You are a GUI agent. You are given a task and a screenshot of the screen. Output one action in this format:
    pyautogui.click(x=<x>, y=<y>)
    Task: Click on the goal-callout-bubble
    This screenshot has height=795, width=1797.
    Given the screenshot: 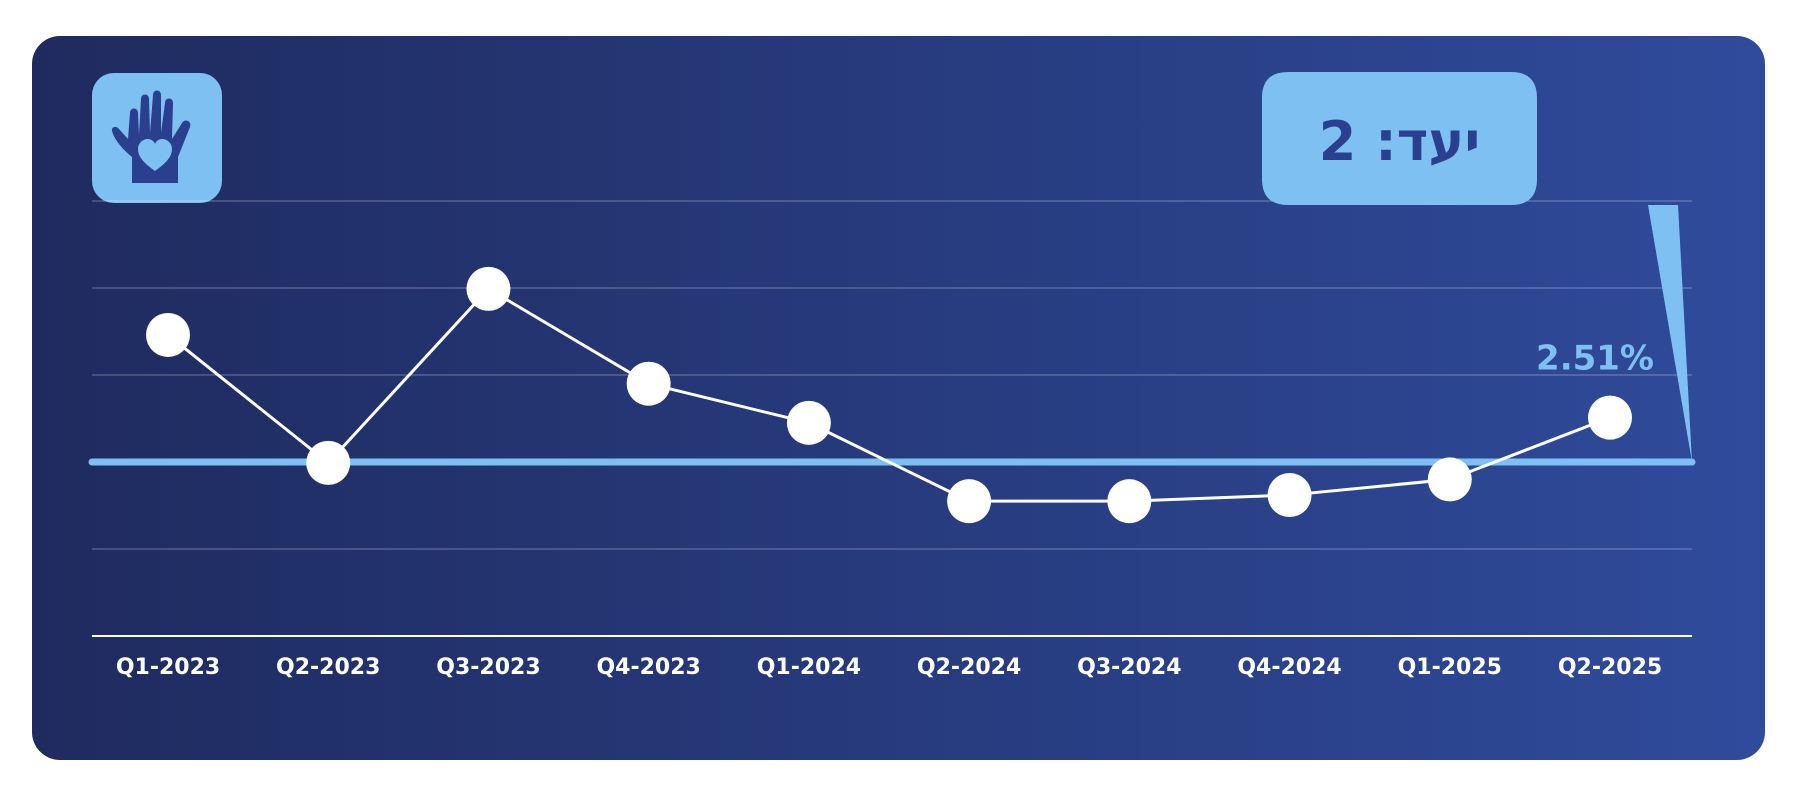 What is the action you would take?
    pyautogui.click(x=1477, y=267)
    